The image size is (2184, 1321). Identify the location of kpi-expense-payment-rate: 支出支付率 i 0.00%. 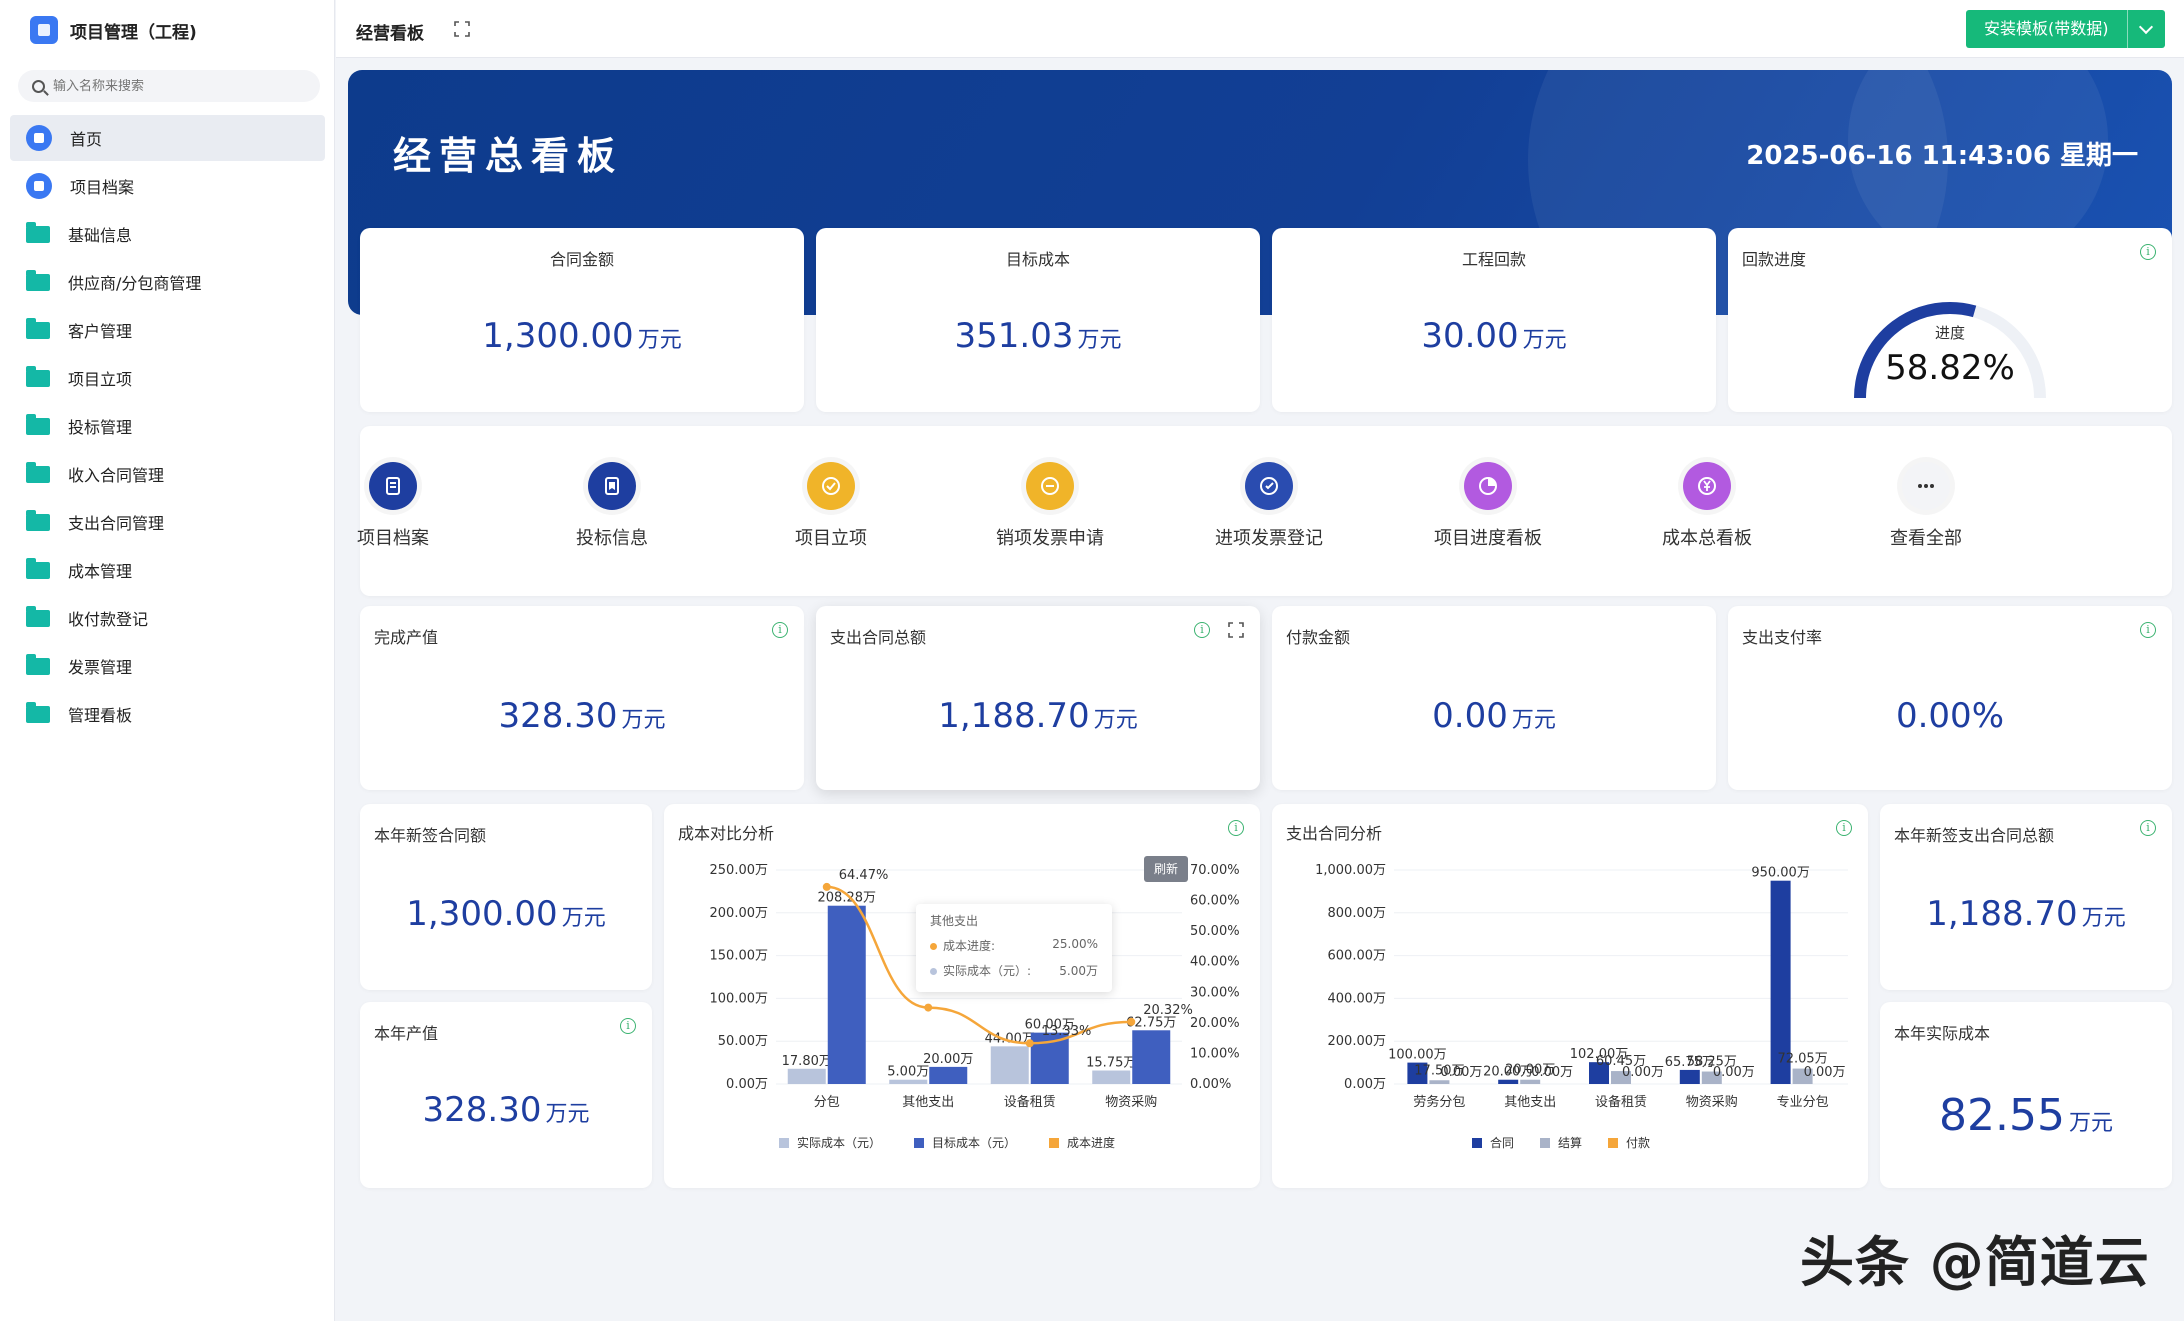
(1950, 698).